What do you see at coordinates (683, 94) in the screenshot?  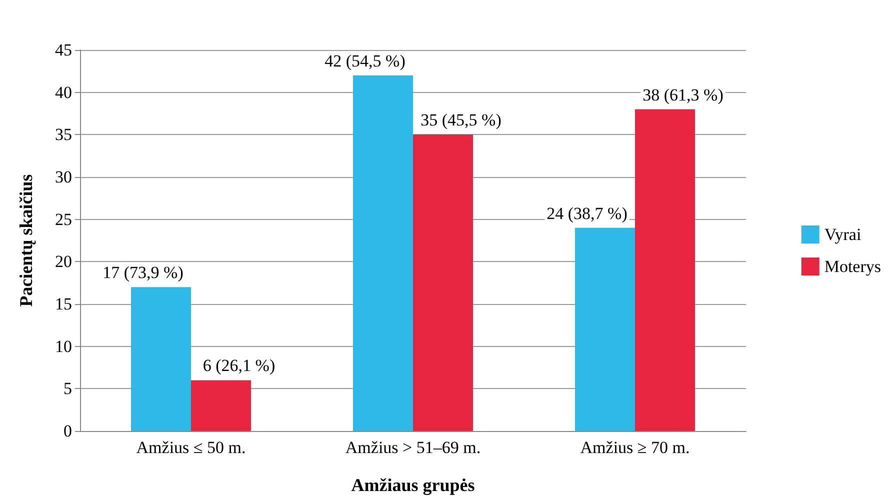 I see `data-label: 38 (61,3 %)` at bounding box center [683, 94].